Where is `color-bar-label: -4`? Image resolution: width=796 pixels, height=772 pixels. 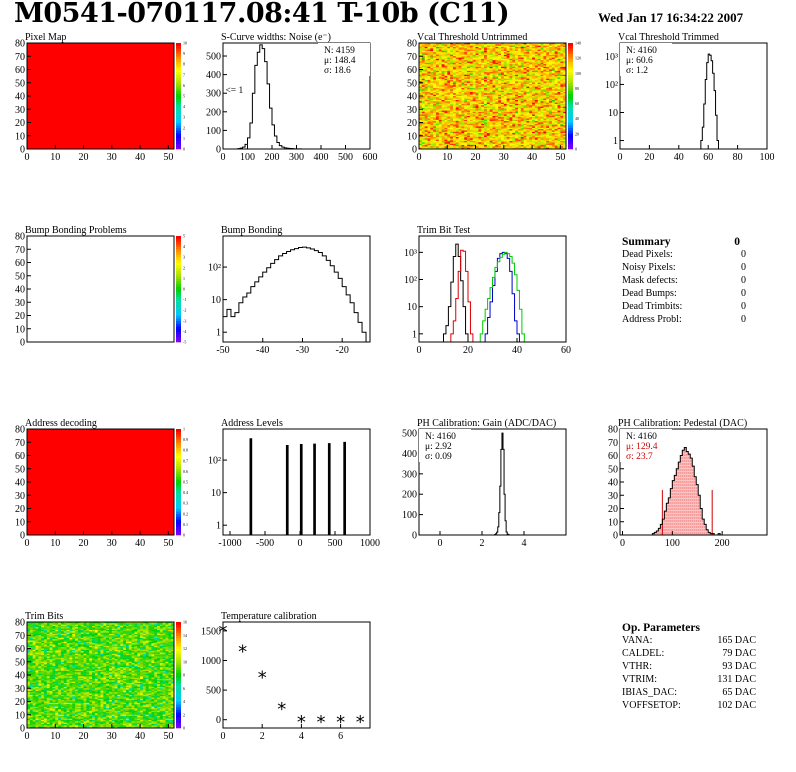 color-bar-label: -4 is located at coordinates (184, 331).